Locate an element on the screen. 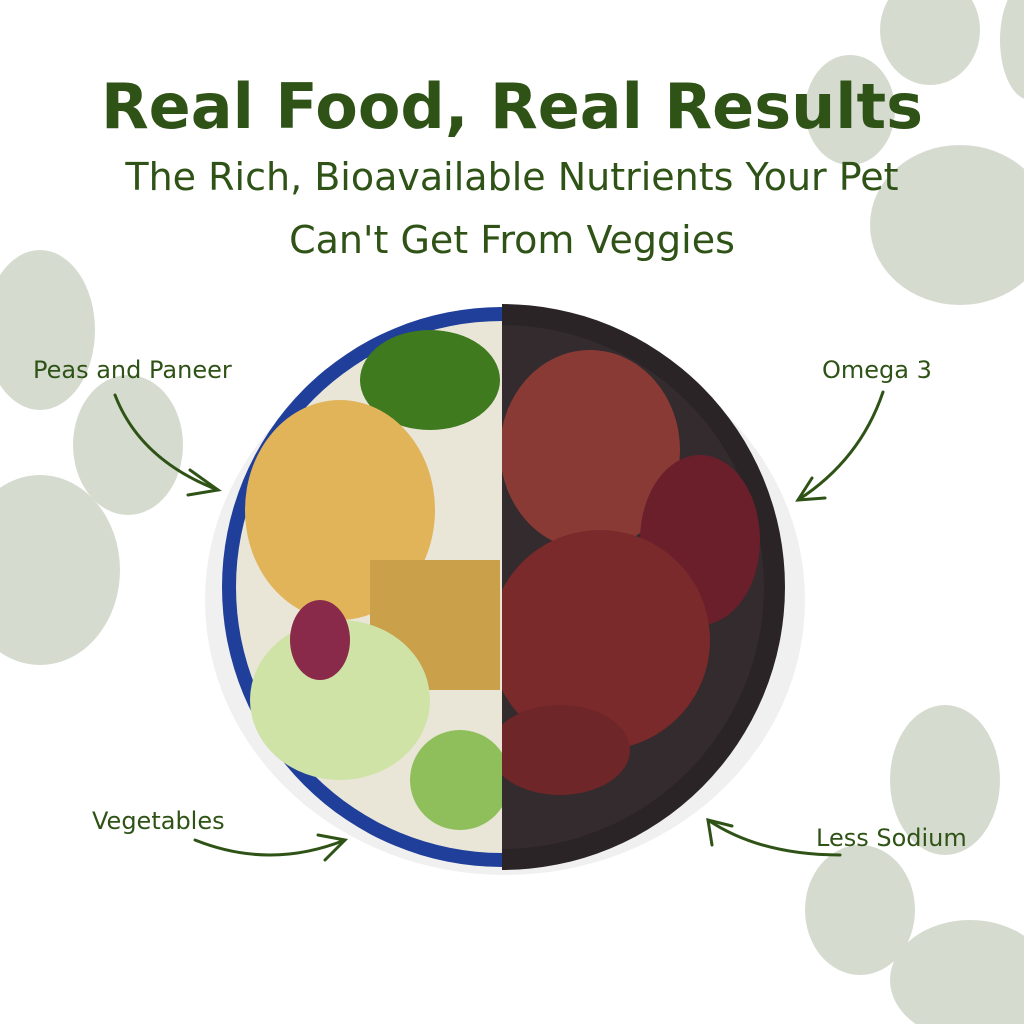 Image resolution: width=1024 pixels, height=1024 pixels. label-peas-and-paneer: Peas and Paneer is located at coordinates (132, 370).